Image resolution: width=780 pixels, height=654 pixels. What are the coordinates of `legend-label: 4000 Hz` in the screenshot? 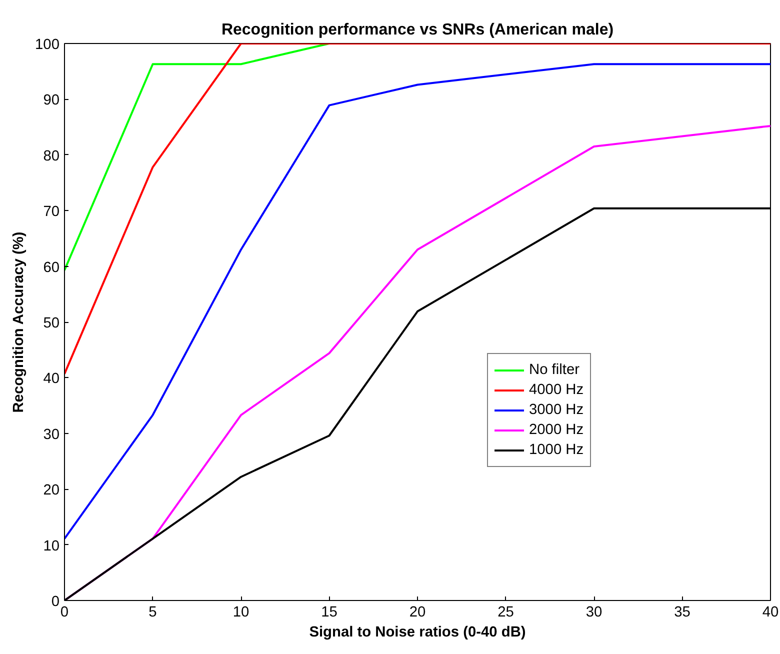 It's located at (556, 390).